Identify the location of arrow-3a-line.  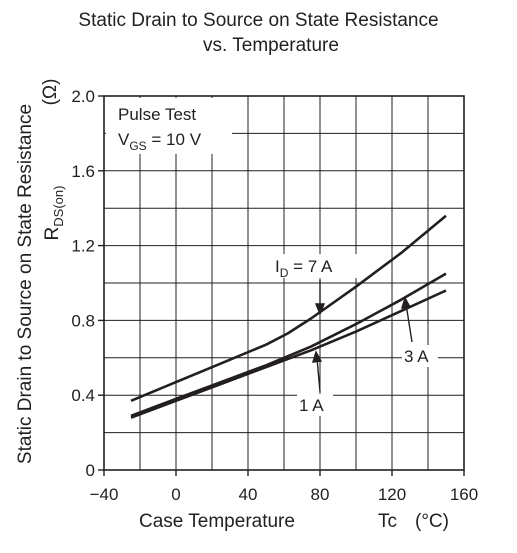
(409, 323).